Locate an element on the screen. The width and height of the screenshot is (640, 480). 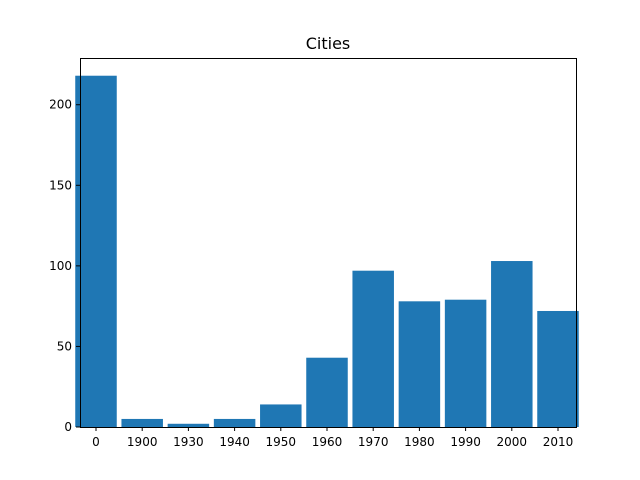
y-axis: 0 50 100 150 200 is located at coordinates (64, 266).